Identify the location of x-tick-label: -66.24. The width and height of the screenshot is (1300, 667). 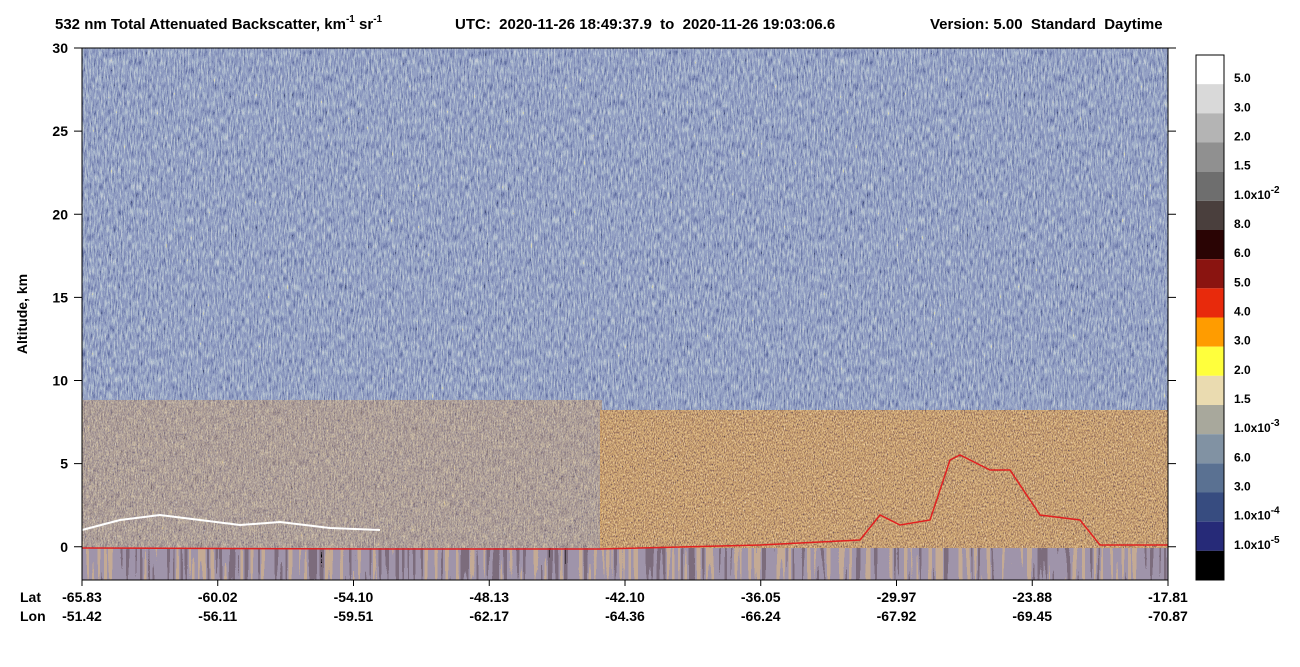
(761, 616).